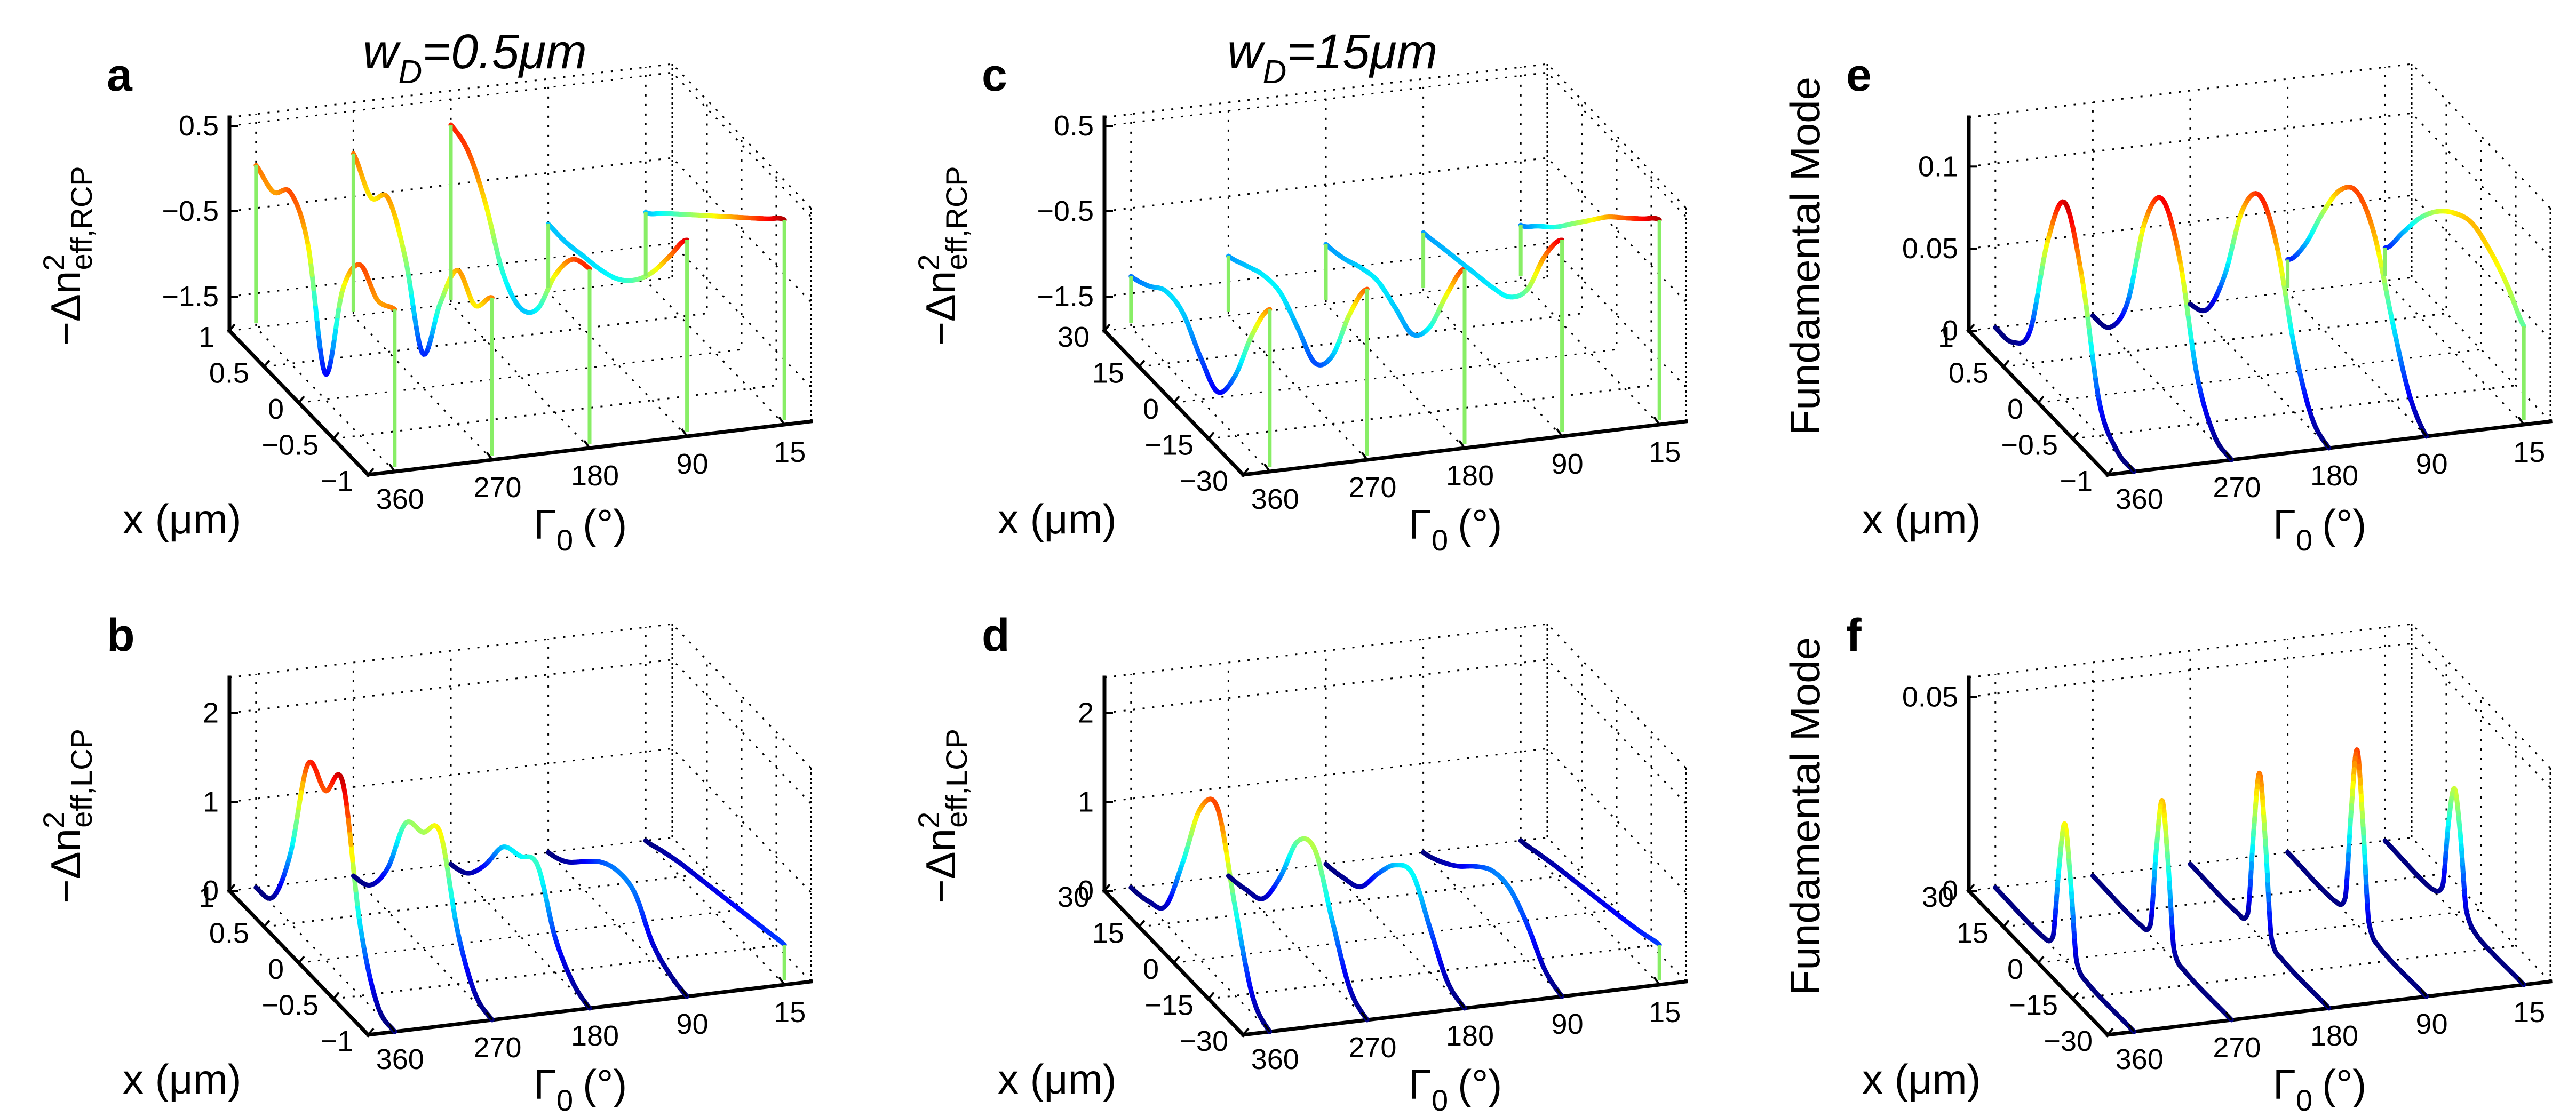 This screenshot has width=2576, height=1117. Describe the element at coordinates (332, 361) in the screenshot. I see `axis-labels-a: x (μm) Γ0 (°) −Δn2eff,RCP` at that location.